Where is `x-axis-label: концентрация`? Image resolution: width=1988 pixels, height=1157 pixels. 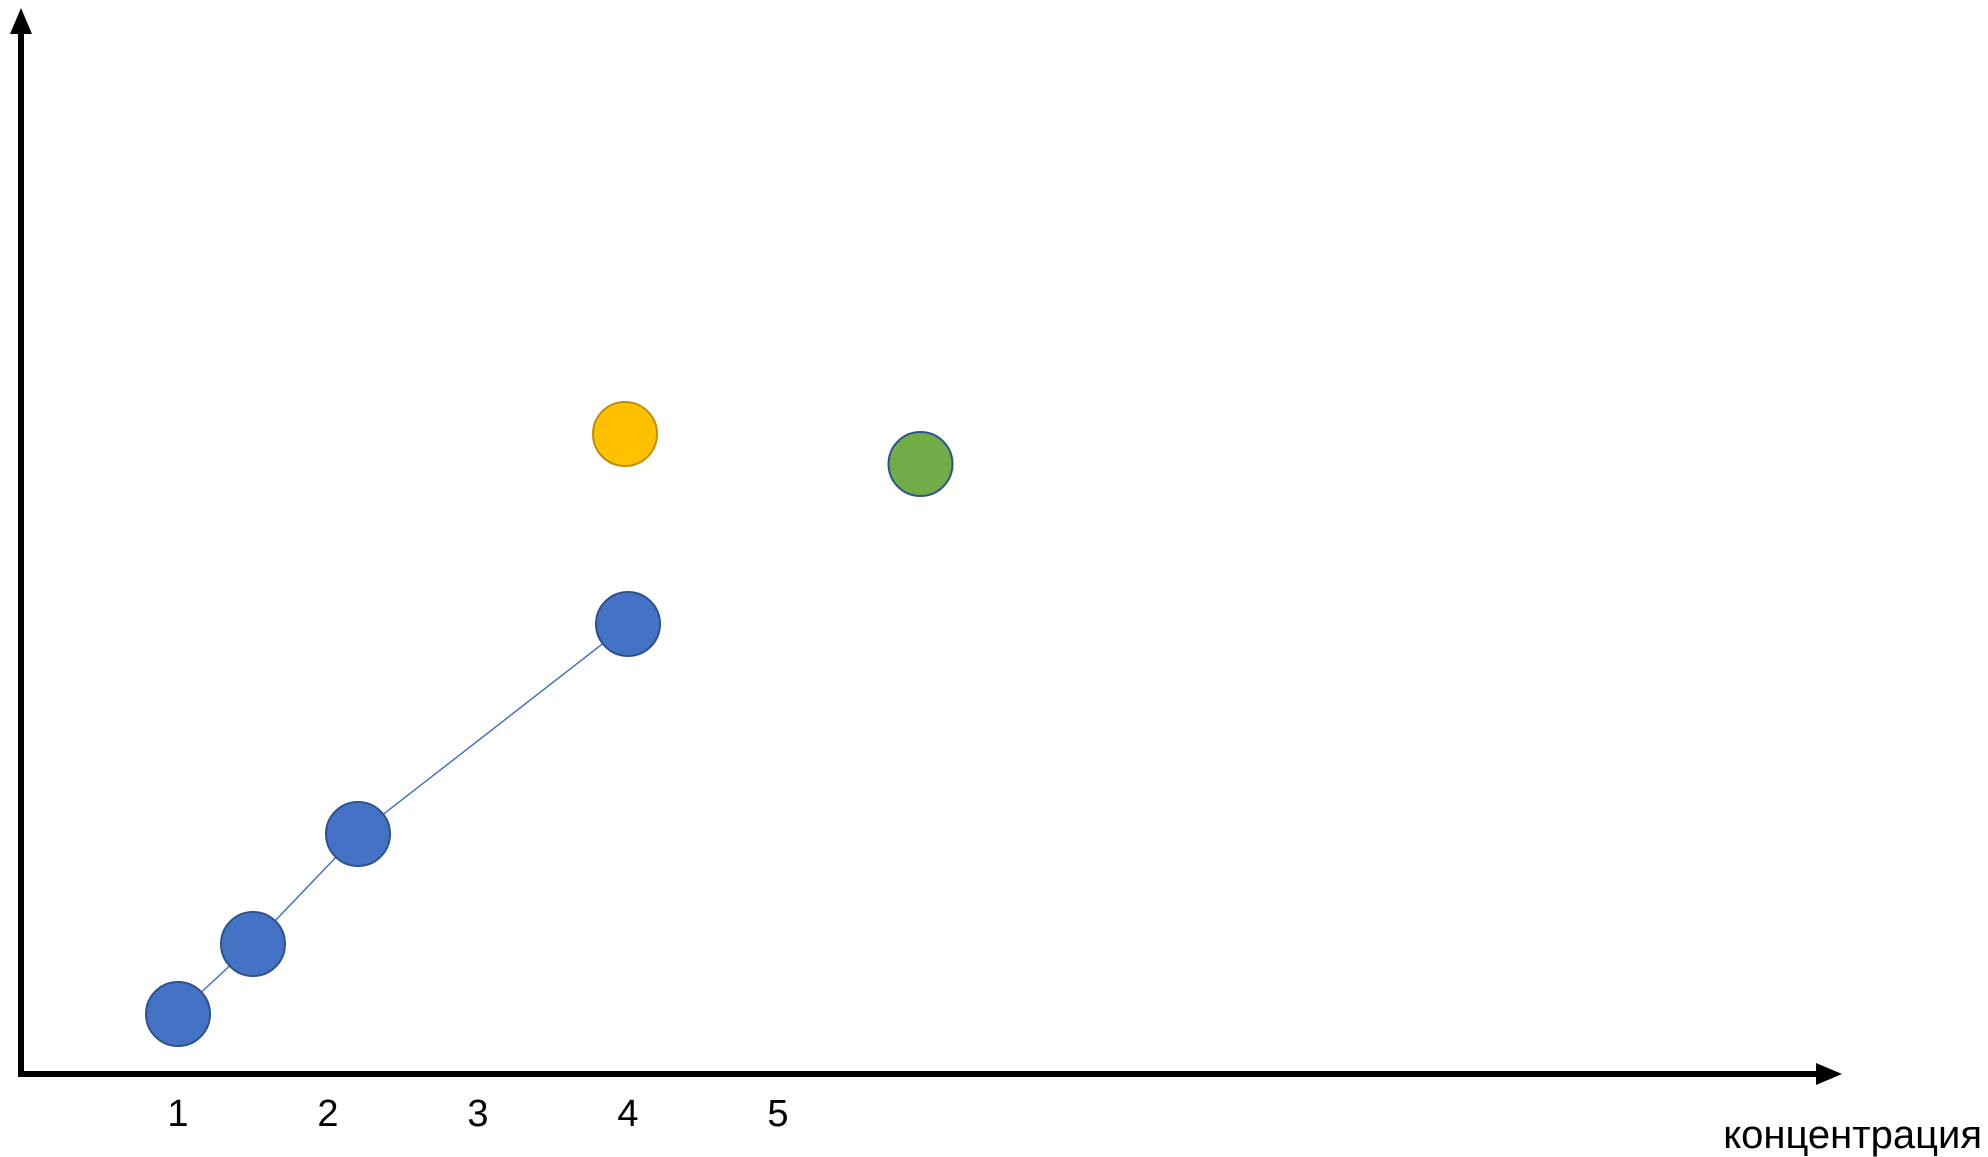 x-axis-label: концентрация is located at coordinates (1852, 1135).